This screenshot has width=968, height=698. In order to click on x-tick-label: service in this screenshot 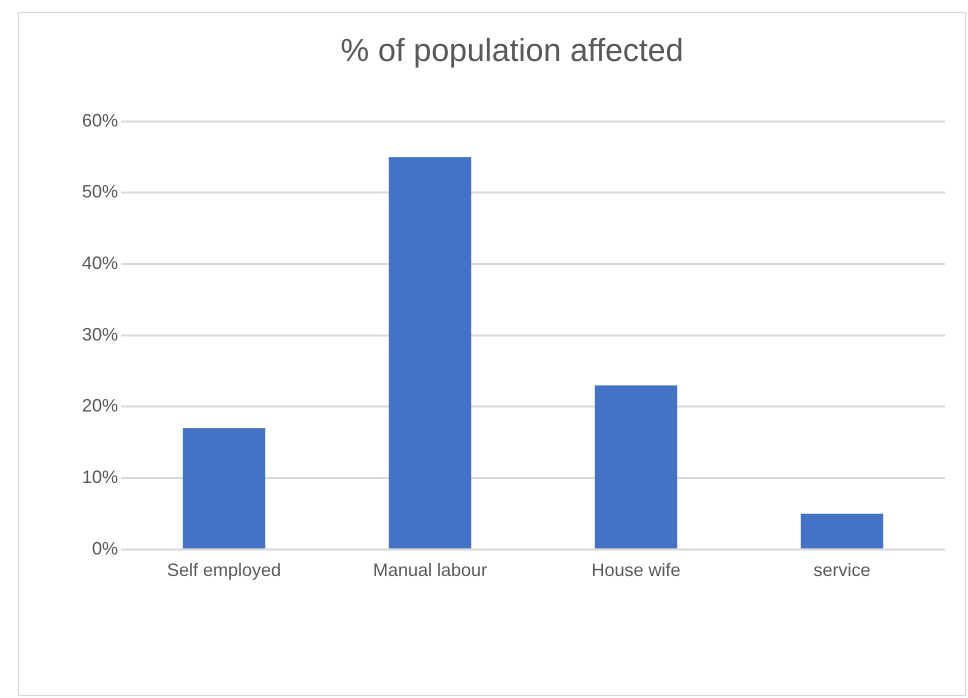, I will do `click(842, 570)`.